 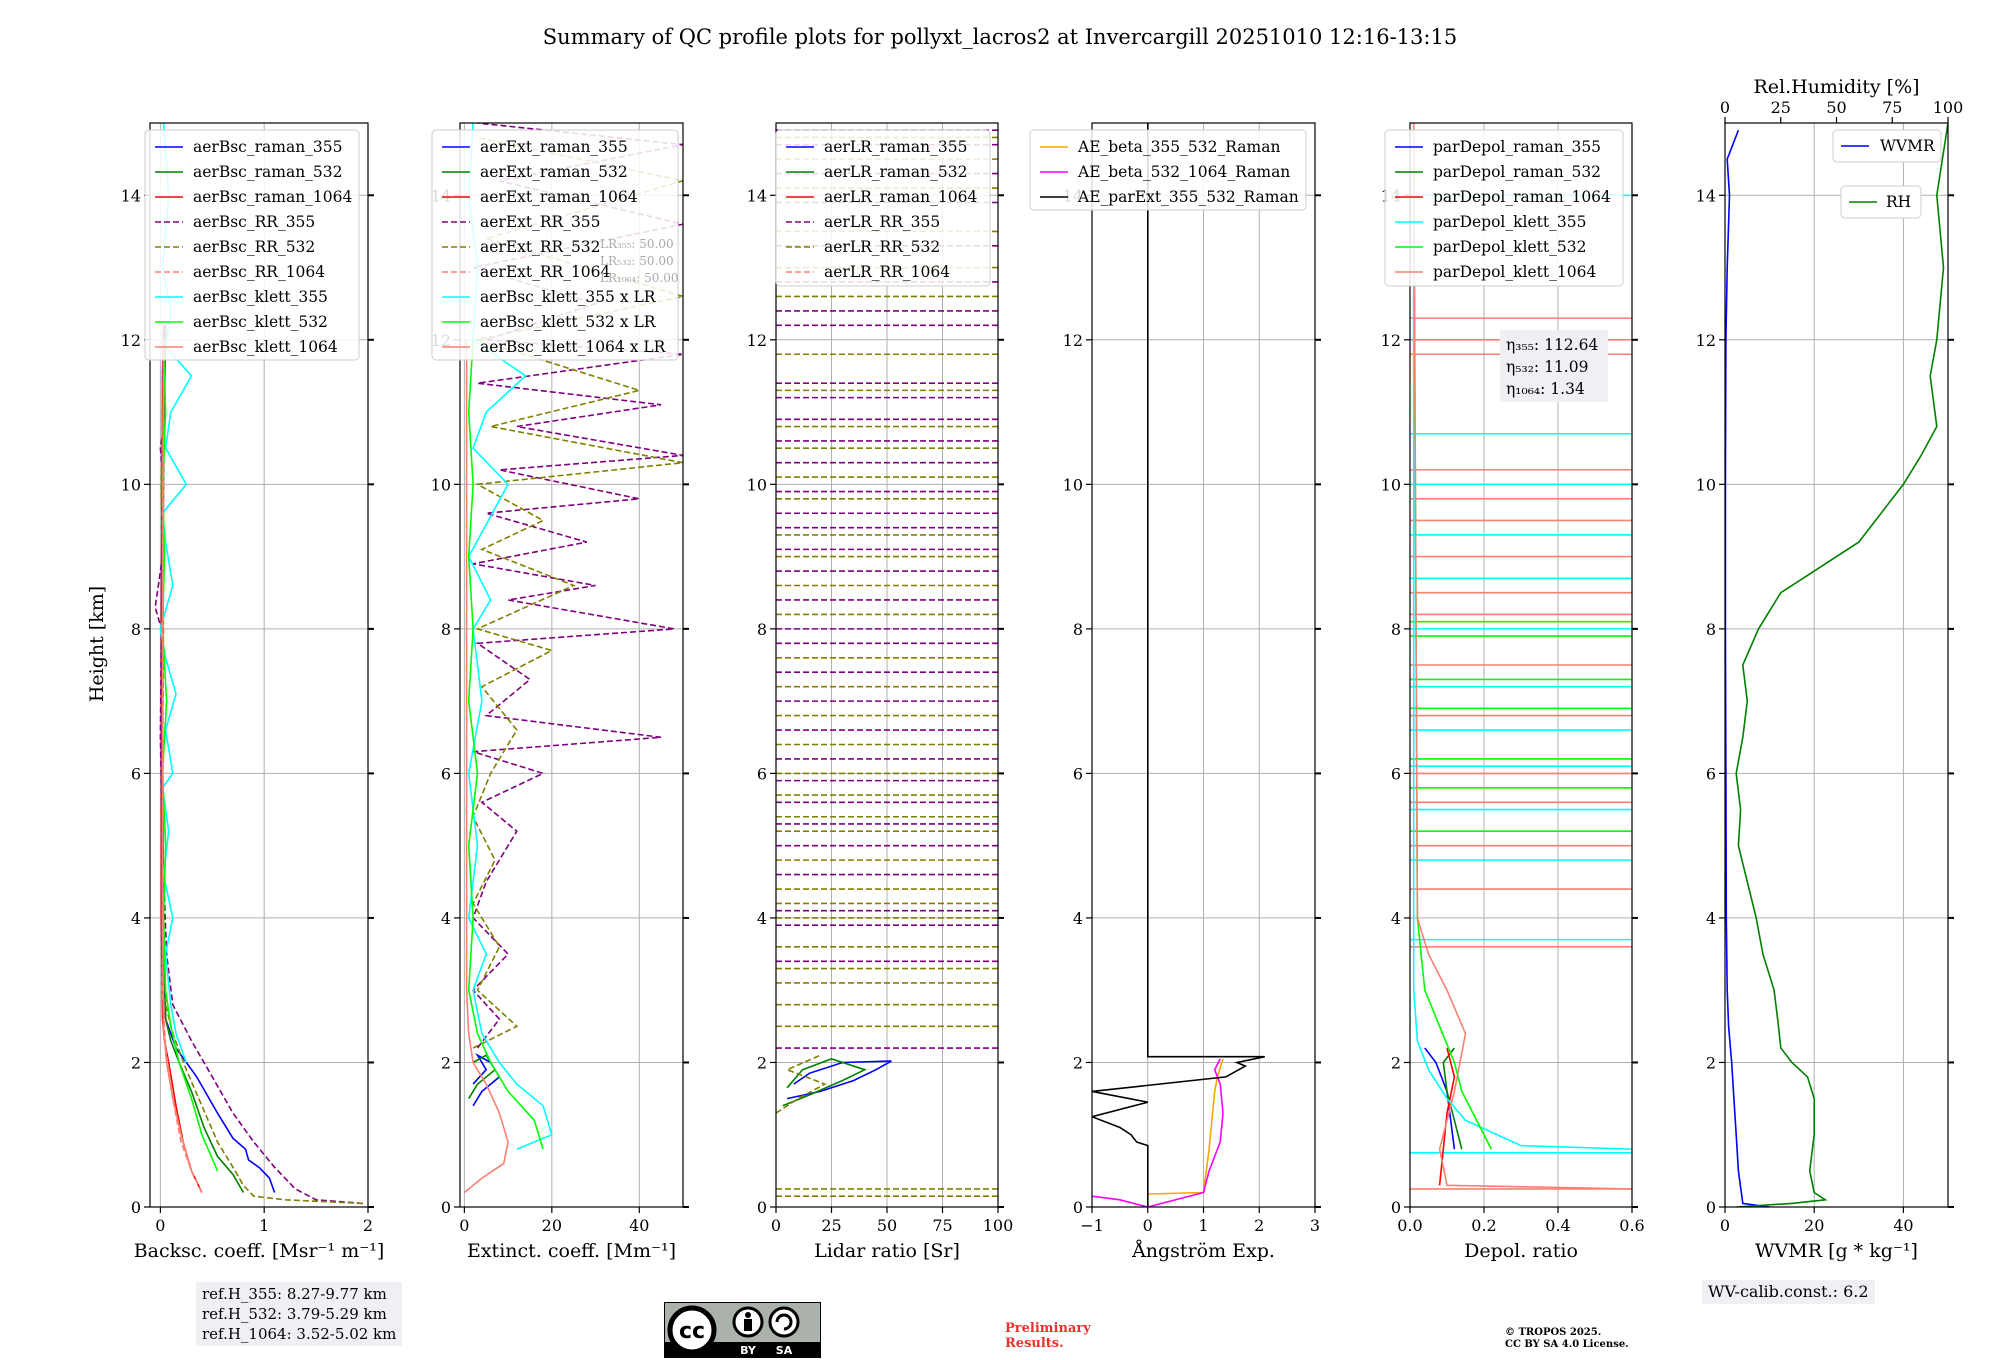 What do you see at coordinates (573, 347) in the screenshot?
I see `legend-entry: aerBsc_klett_1064 x LR` at bounding box center [573, 347].